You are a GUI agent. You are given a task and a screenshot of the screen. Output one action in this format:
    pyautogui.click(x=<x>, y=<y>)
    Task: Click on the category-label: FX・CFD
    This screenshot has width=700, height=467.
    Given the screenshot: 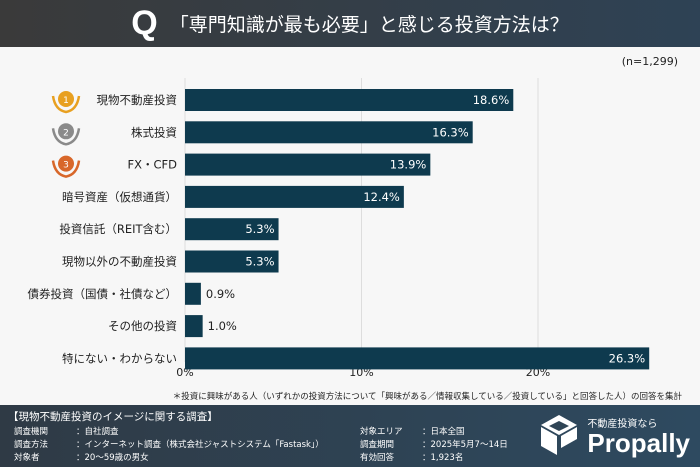 What is the action you would take?
    pyautogui.click(x=153, y=165)
    